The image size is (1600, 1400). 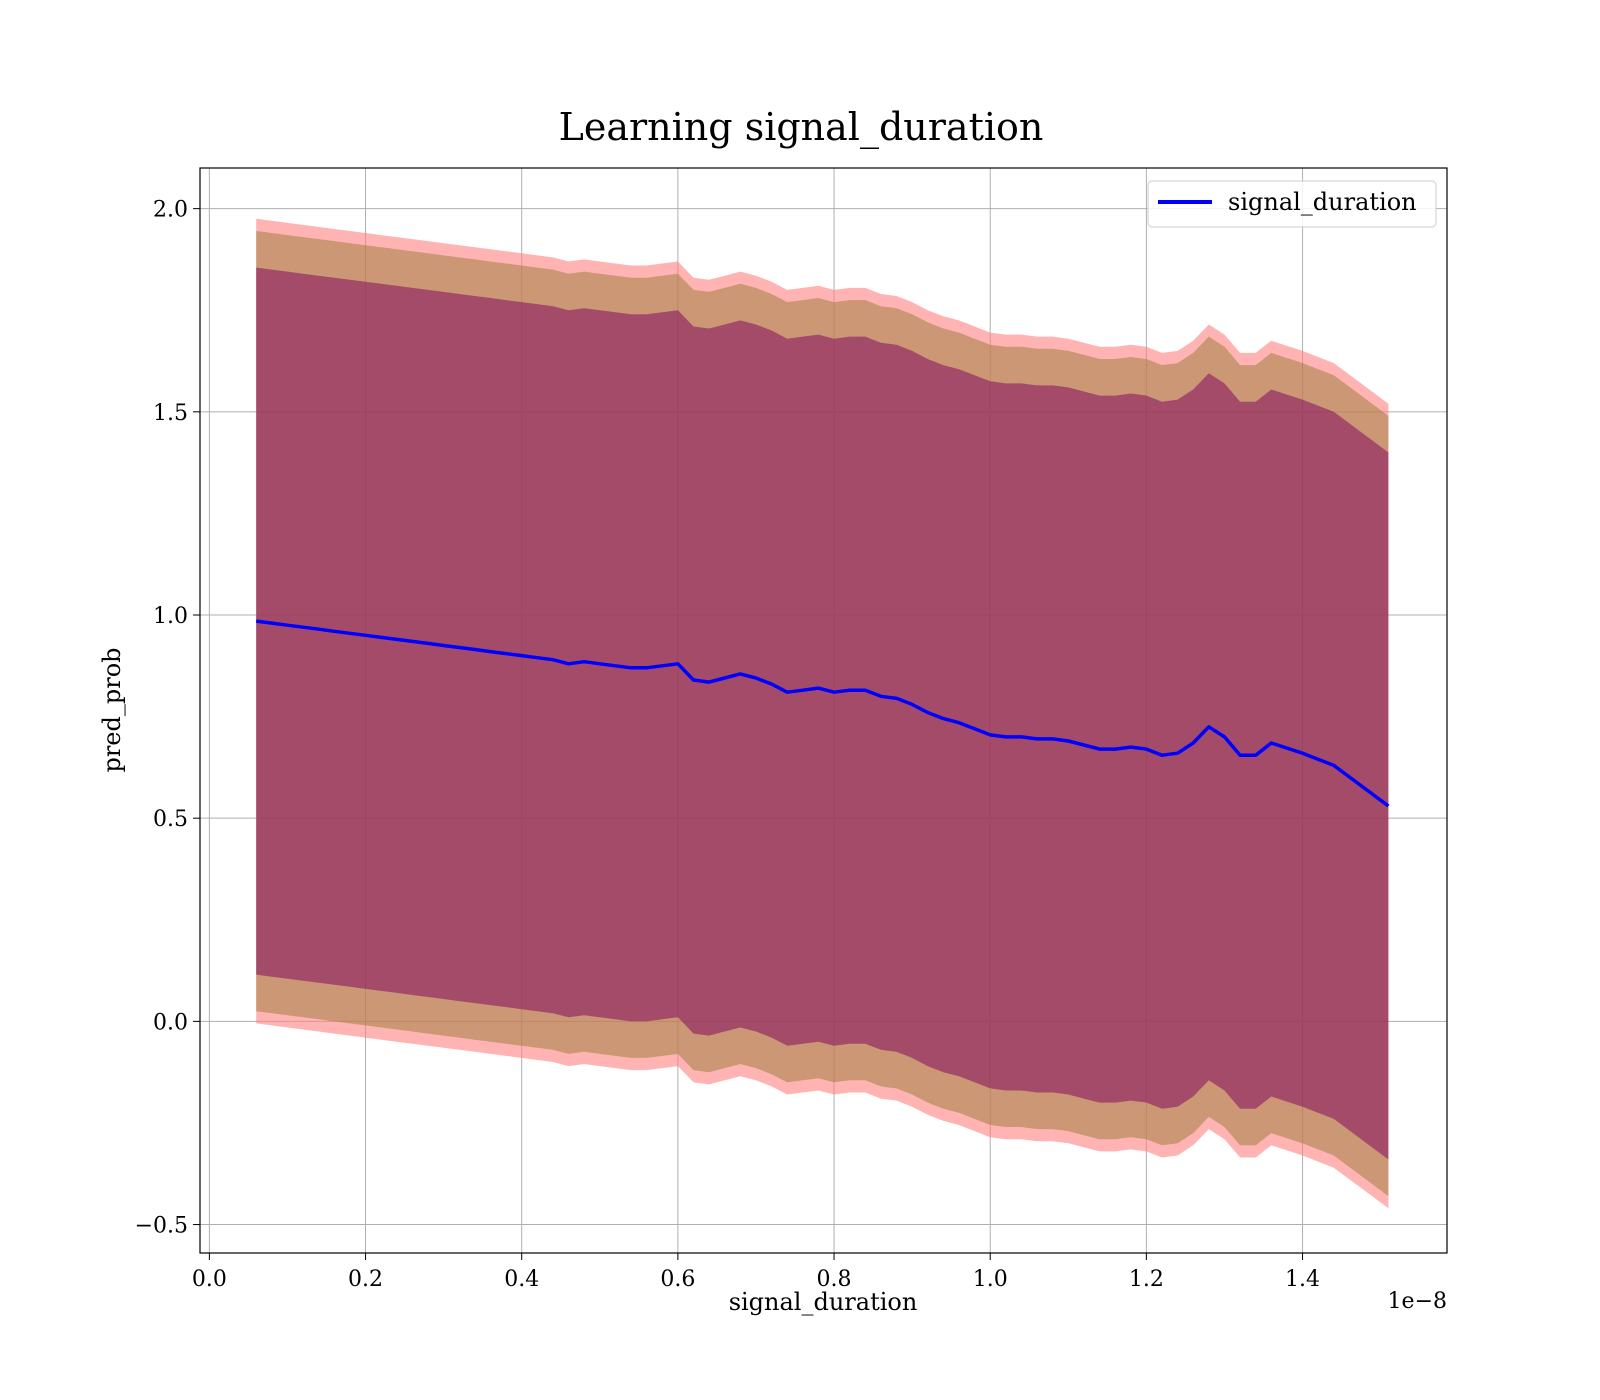 What do you see at coordinates (823, 1302) in the screenshot?
I see `x-axis-label: signal_duration` at bounding box center [823, 1302].